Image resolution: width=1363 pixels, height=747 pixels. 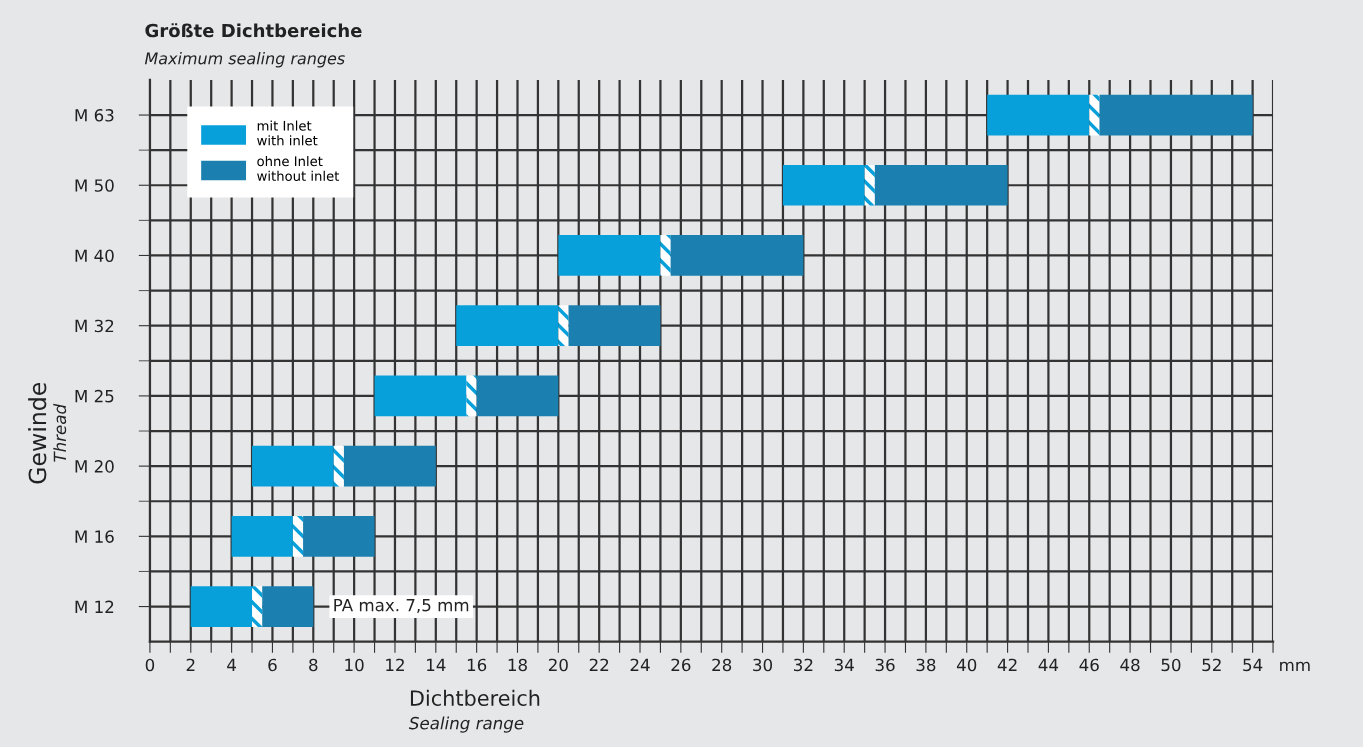 I want to click on y-tick-label: M 16, so click(x=94, y=536).